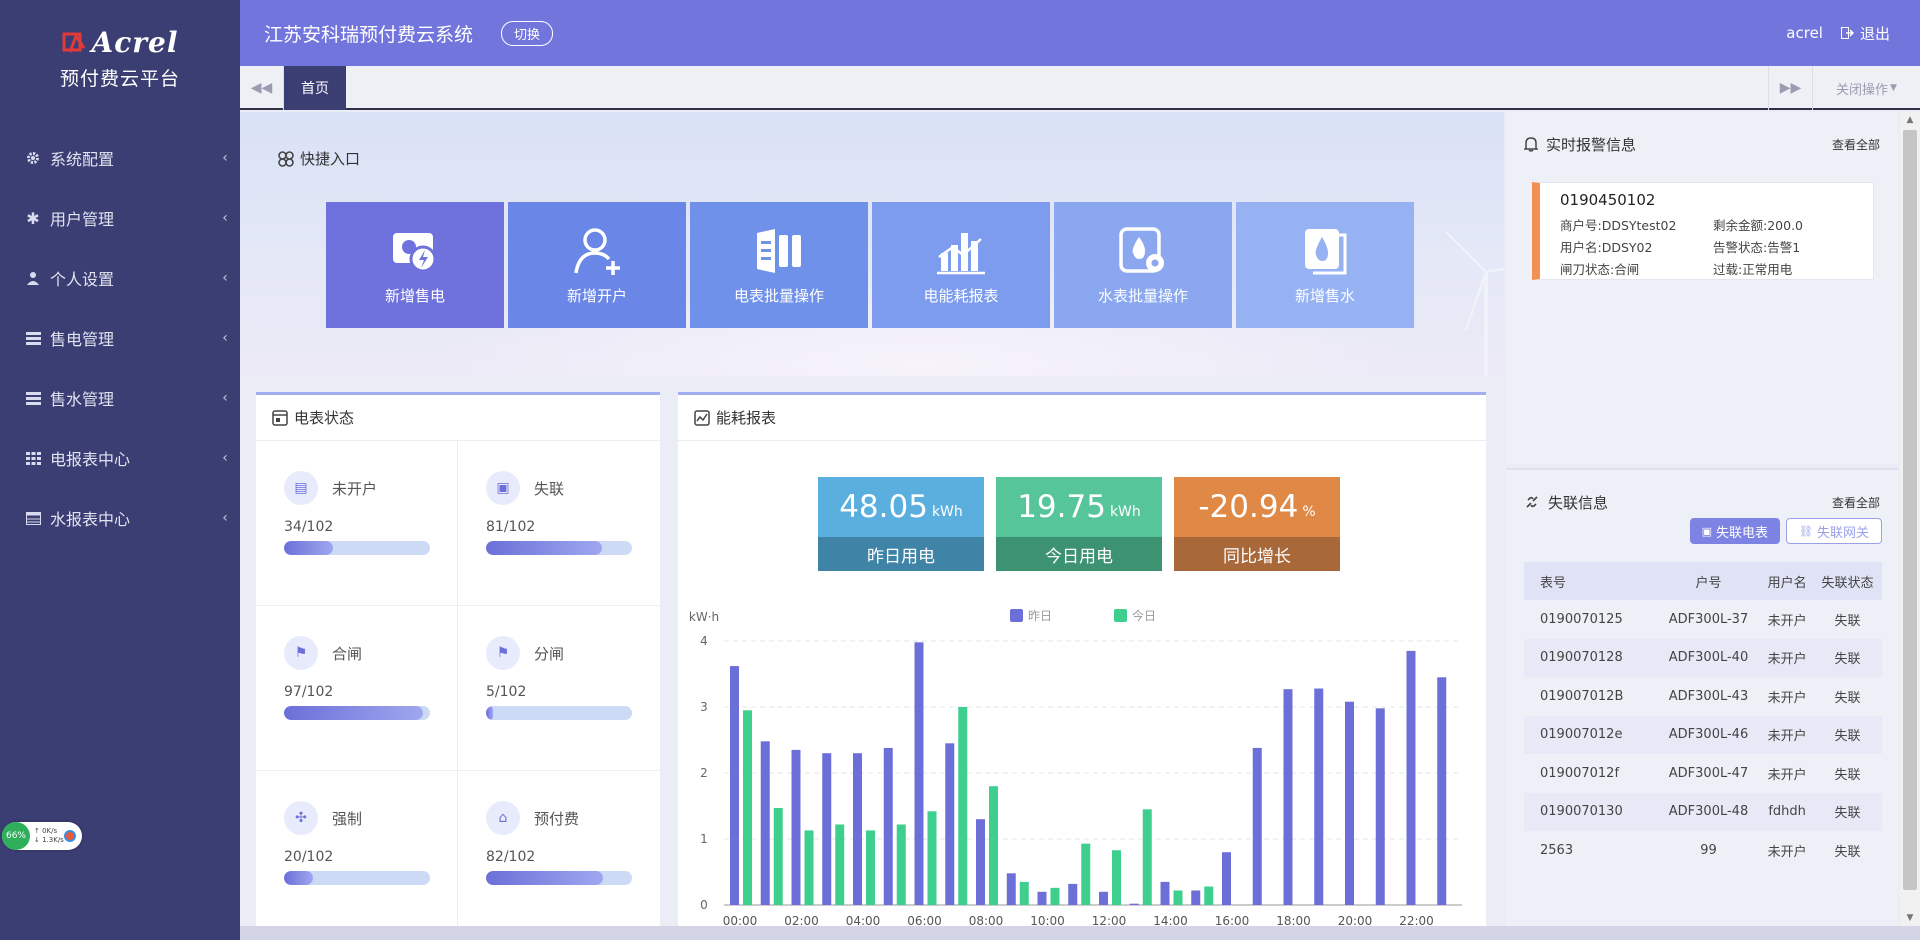 The height and width of the screenshot is (940, 1920). I want to click on table-row: 2563 99 未开户 失联, so click(1703, 850).